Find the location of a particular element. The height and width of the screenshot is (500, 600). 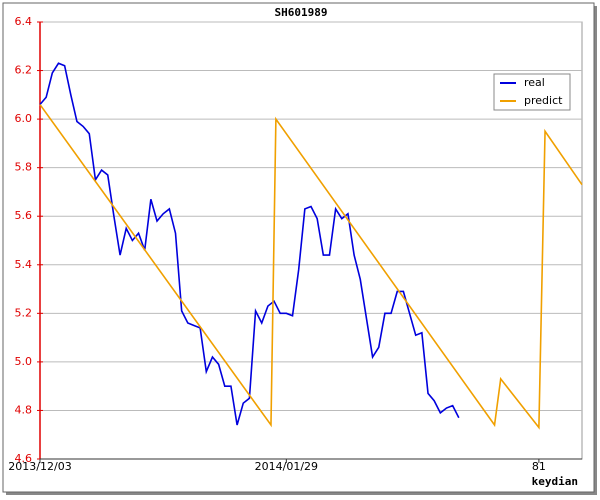

y-tick-label: 5.0 is located at coordinates (24, 361).